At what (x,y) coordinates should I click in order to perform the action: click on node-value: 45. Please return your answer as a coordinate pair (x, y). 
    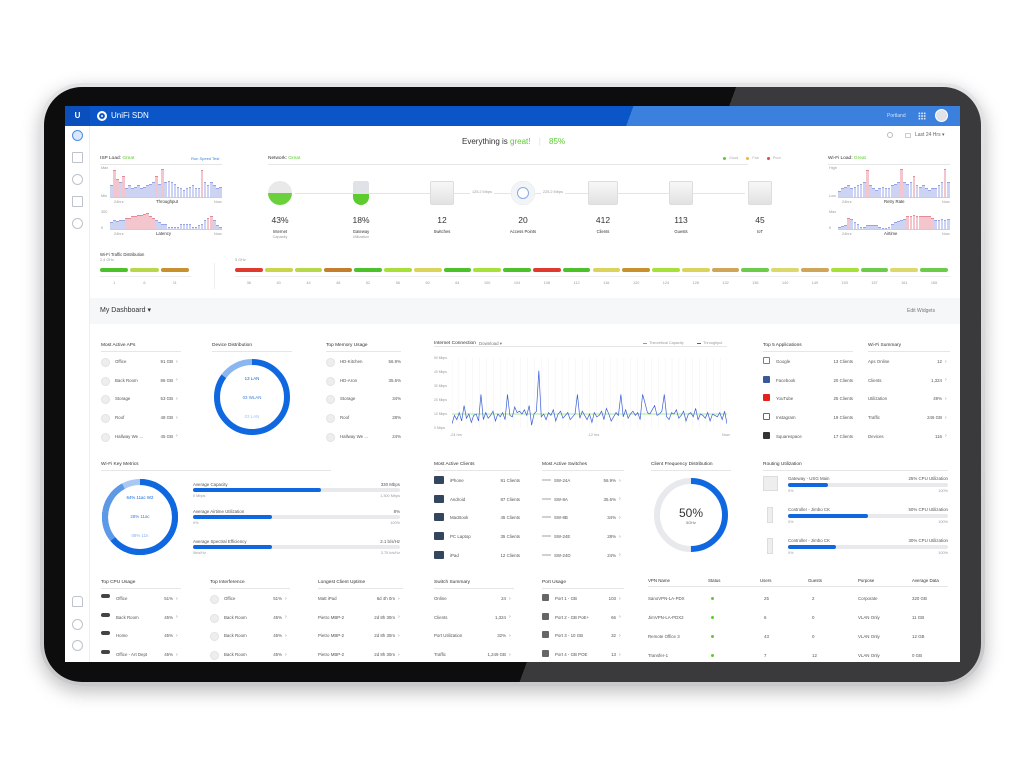
    Looking at the image, I should click on (760, 220).